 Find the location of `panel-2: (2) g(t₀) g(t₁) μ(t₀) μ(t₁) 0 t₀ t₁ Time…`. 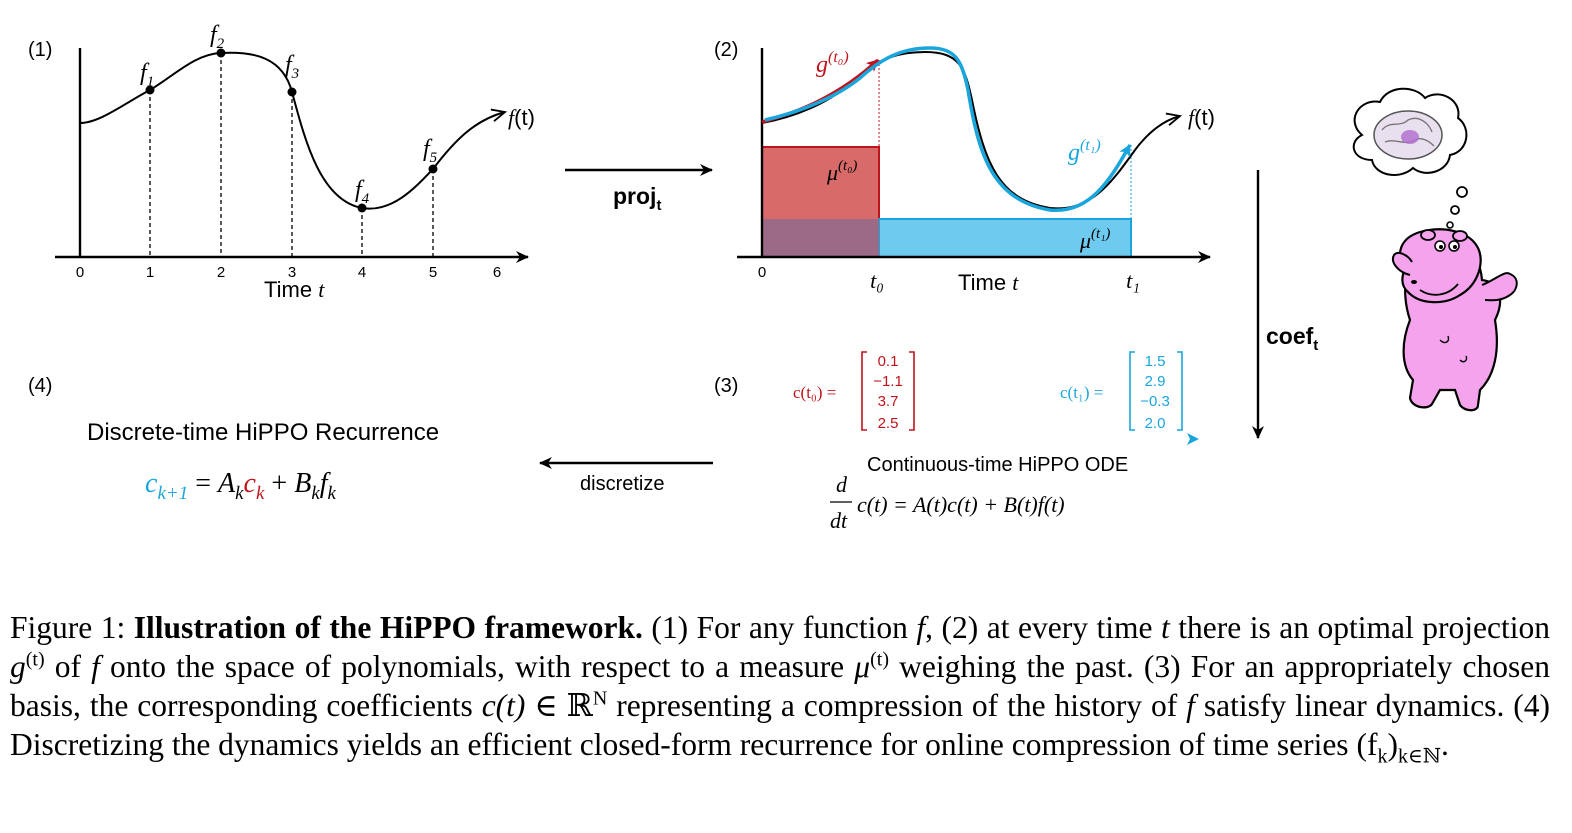

panel-2: (2) g(t₀) g(t₁) μ(t₀) μ(t₁) 0 t₀ t₁ Time… is located at coordinates (964, 167).